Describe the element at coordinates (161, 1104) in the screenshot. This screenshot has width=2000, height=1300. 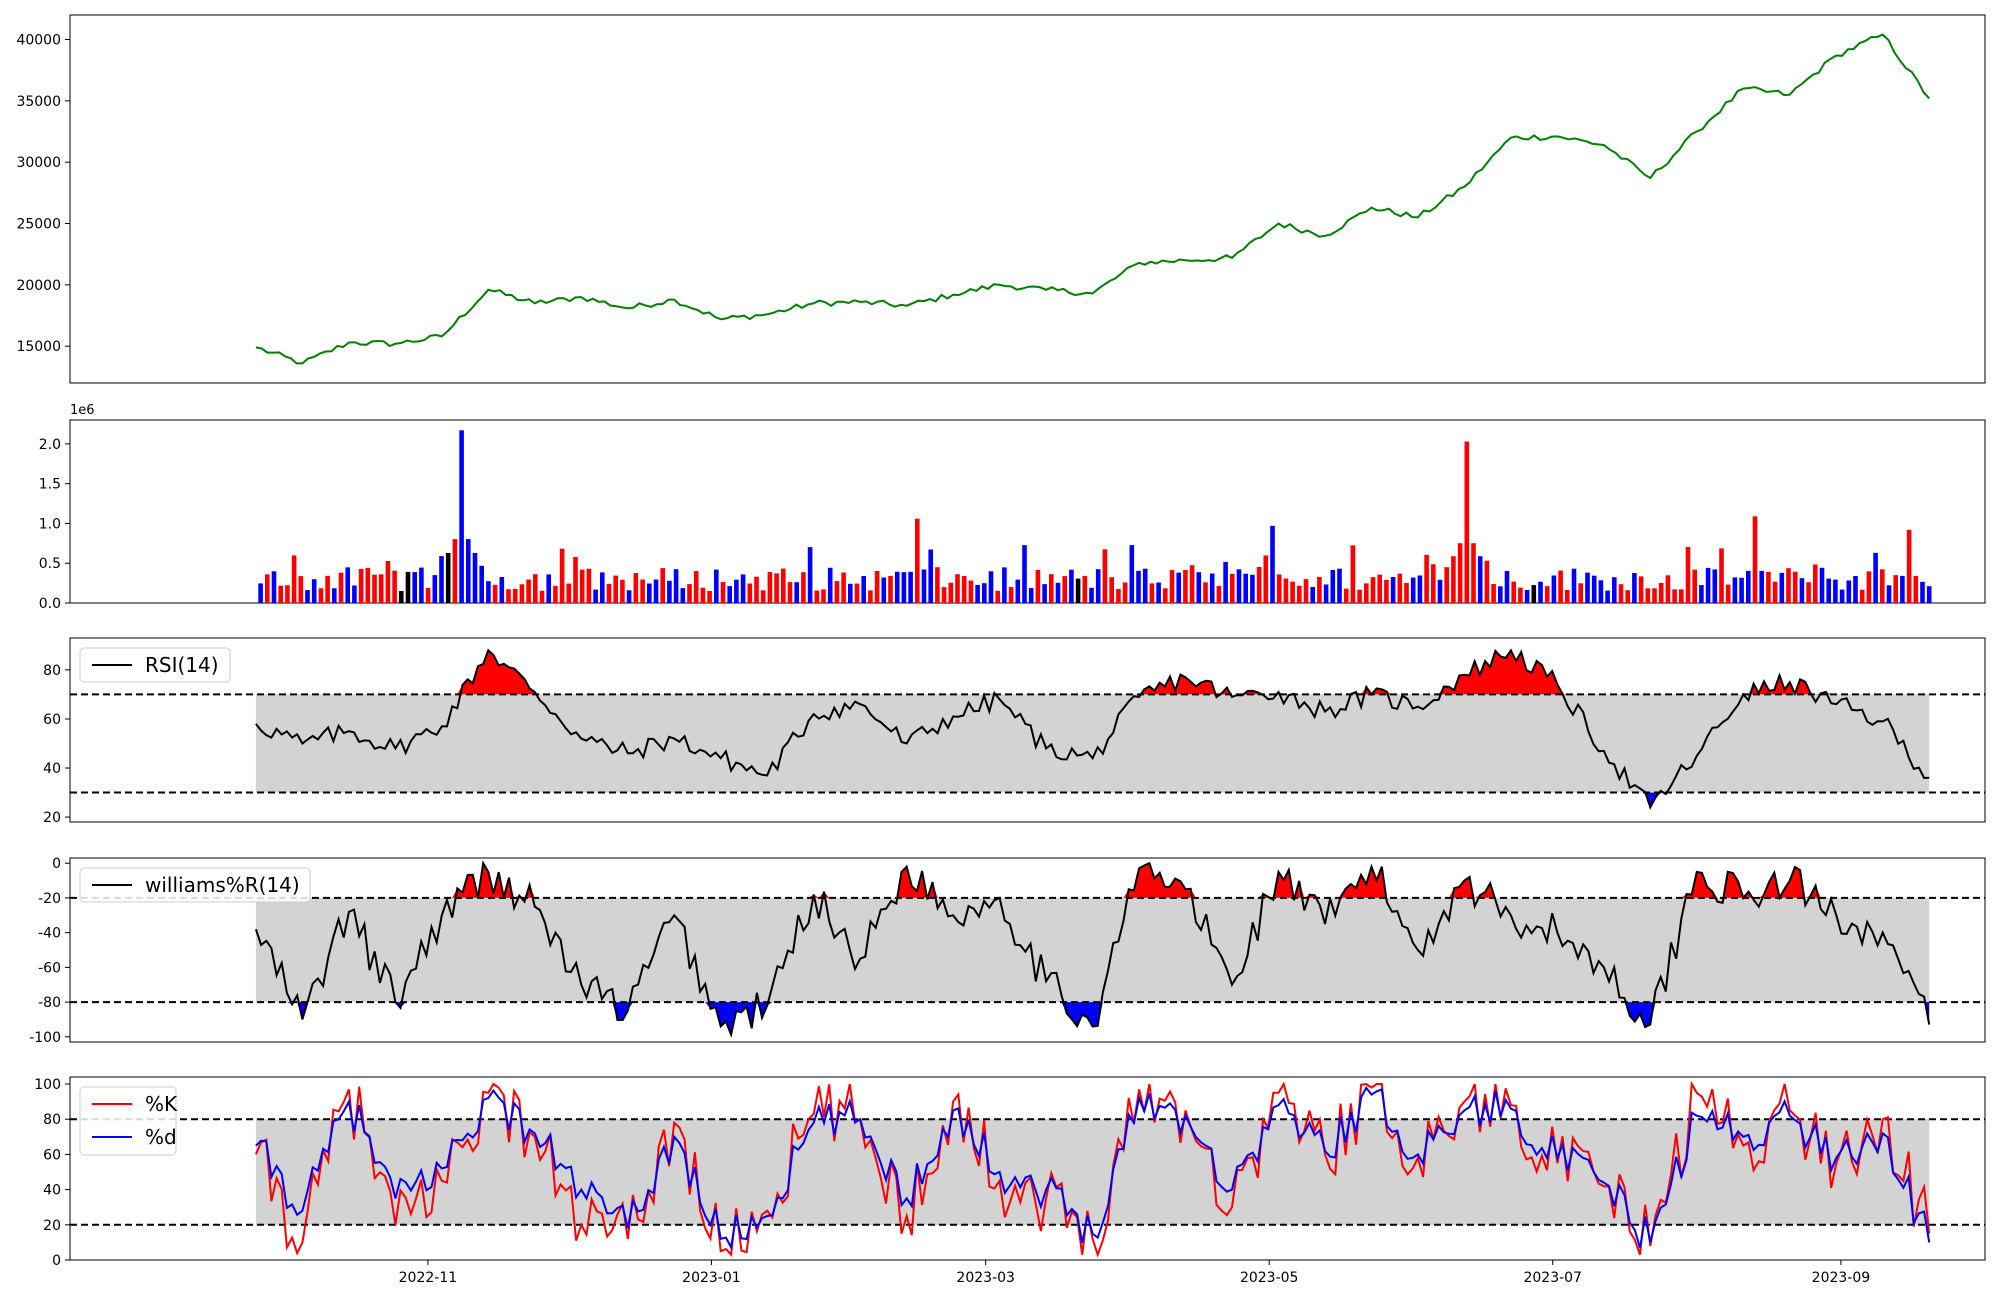
I see `legend-label-k: %K` at that location.